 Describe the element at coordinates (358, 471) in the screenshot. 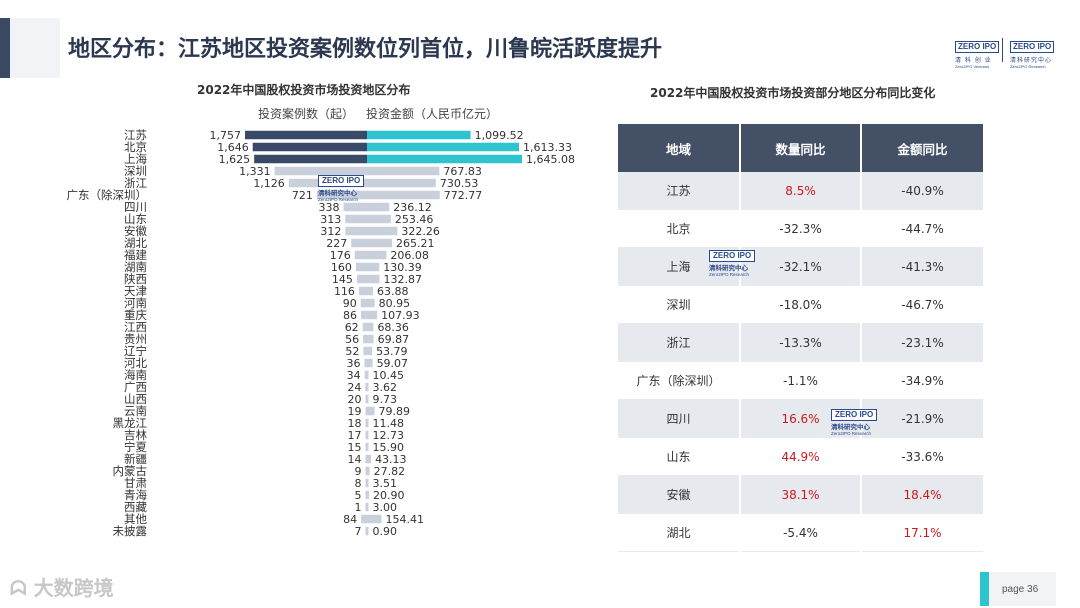

I see `data-label-cases: 9` at that location.